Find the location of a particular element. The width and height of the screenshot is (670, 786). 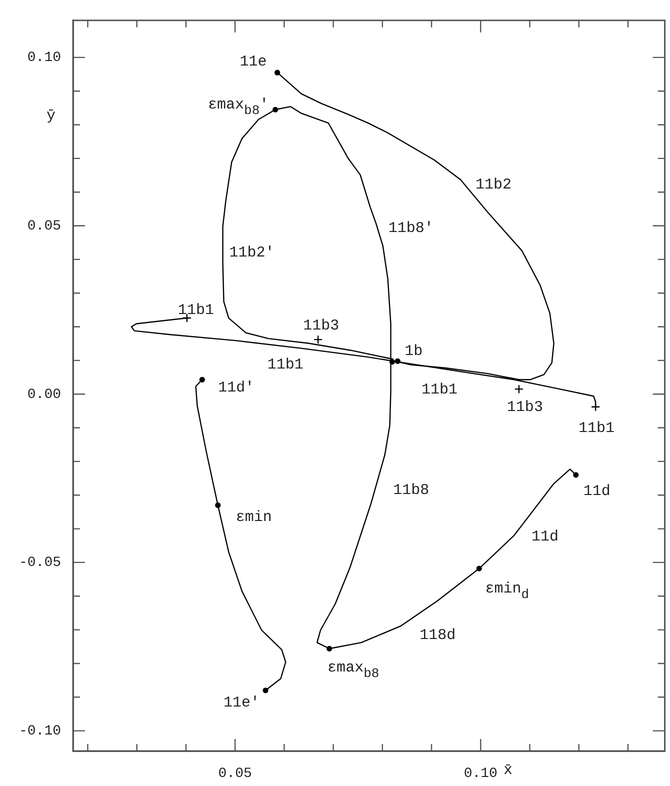

annotation: 118d is located at coordinates (438, 635).